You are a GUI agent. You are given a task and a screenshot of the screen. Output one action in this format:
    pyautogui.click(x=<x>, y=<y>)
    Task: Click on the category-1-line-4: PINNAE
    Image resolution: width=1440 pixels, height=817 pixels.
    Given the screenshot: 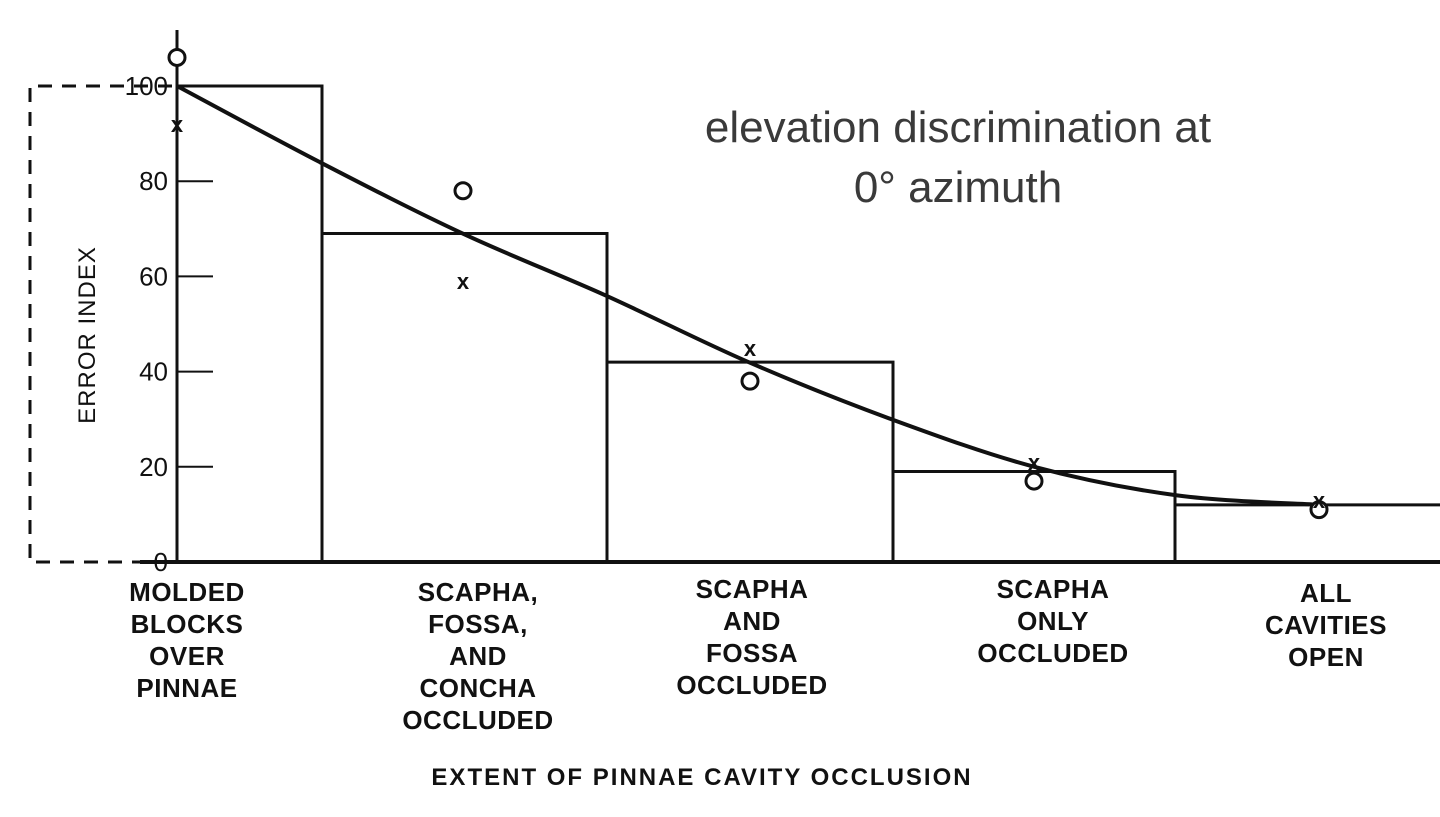 What is the action you would take?
    pyautogui.click(x=186, y=688)
    